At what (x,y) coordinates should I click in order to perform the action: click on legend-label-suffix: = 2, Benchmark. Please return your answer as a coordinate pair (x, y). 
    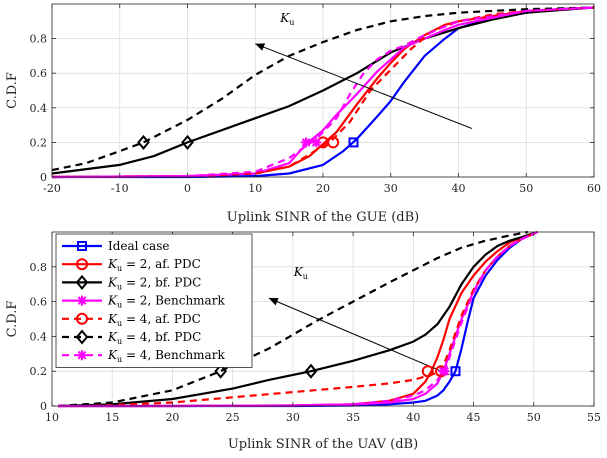
    Looking at the image, I should click on (173, 301).